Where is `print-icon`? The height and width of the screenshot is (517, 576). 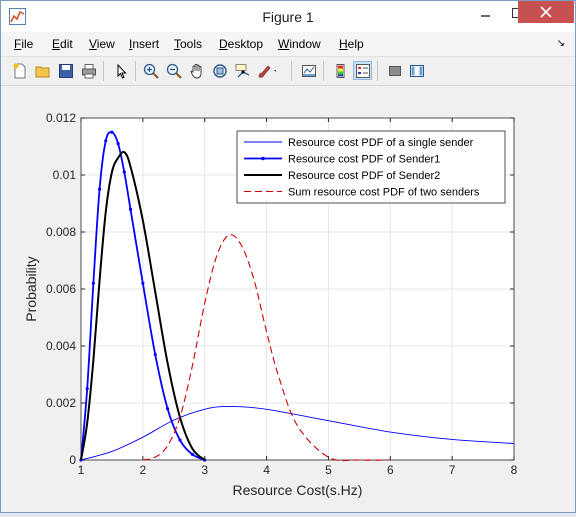
print-icon is located at coordinates (88, 70).